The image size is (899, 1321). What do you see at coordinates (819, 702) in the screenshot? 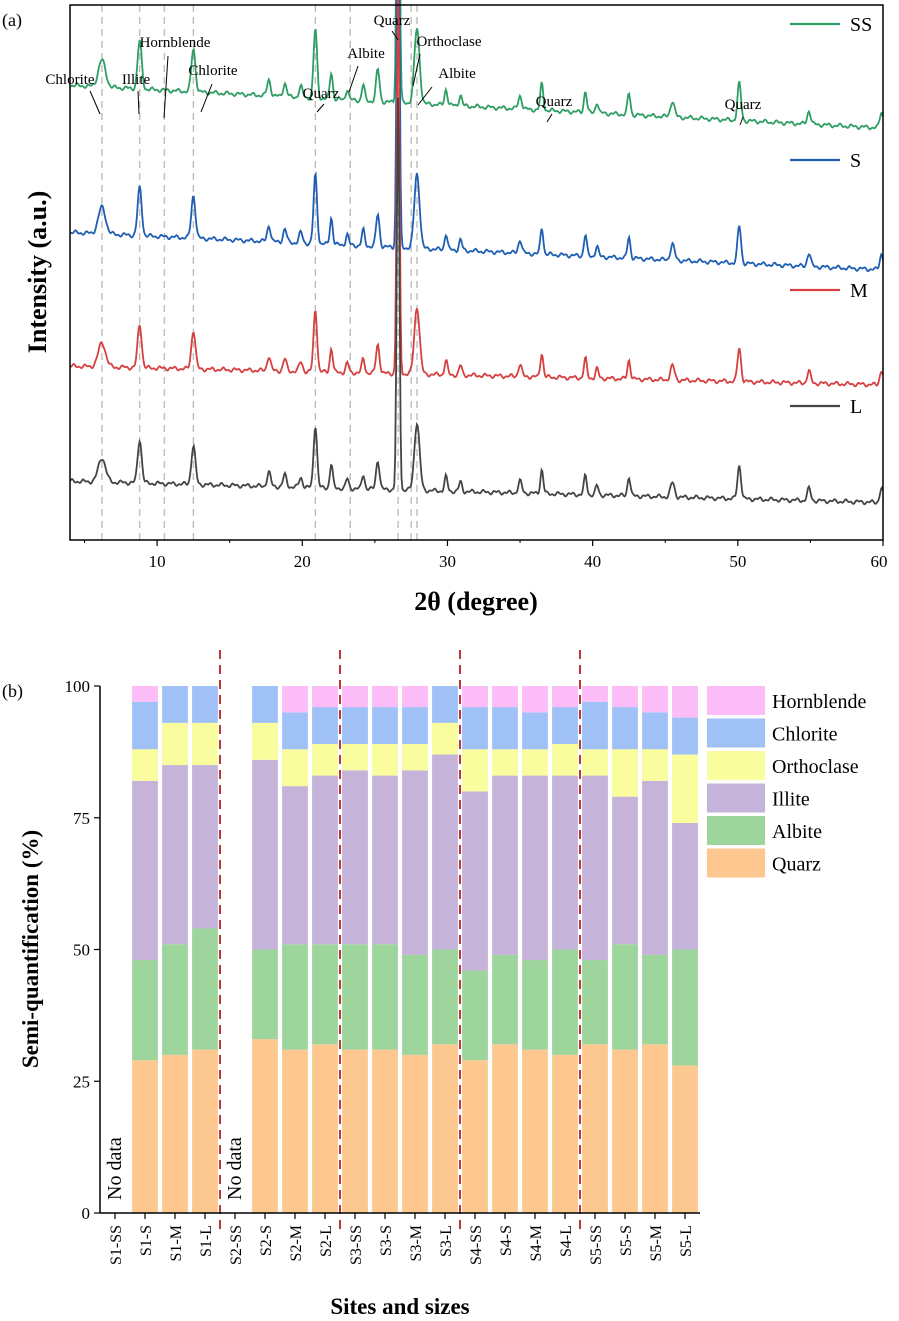
I see `legend-label-hornblende: Hornblende` at bounding box center [819, 702].